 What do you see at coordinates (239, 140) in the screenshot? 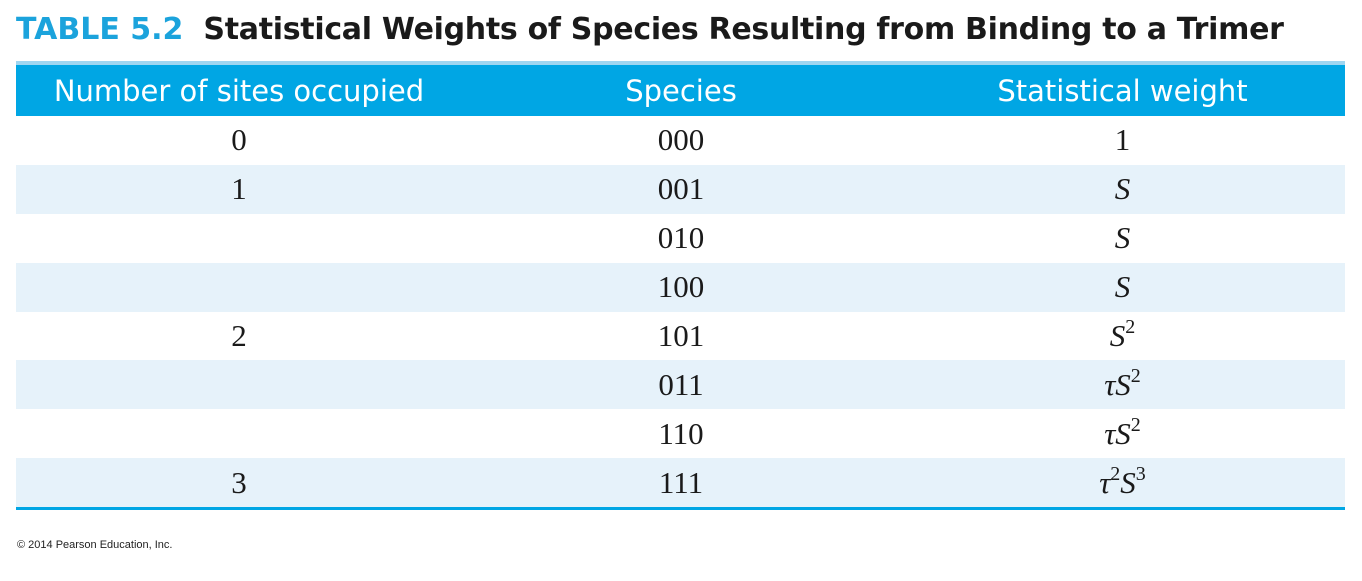
I see `cell-sites-occupied: 0` at bounding box center [239, 140].